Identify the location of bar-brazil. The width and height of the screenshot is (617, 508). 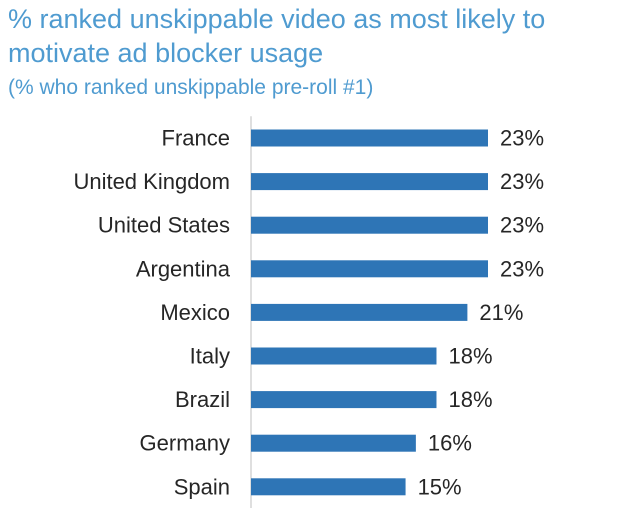
(344, 400).